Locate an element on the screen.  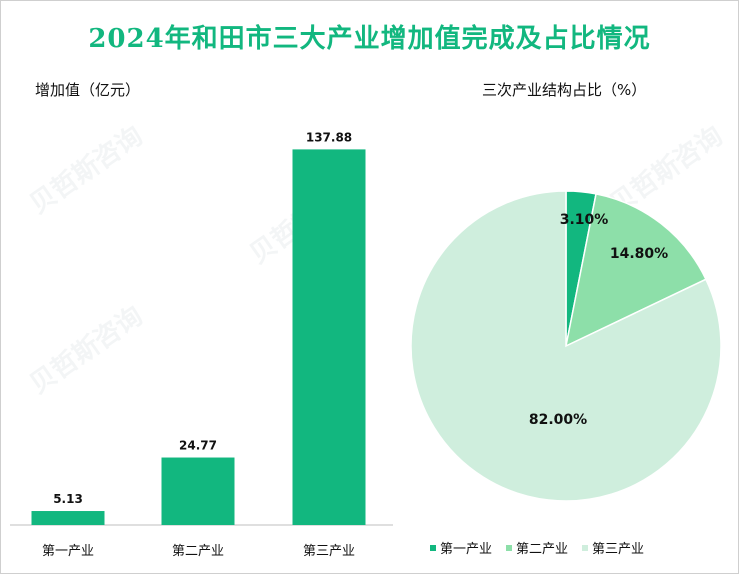
bar-category-label: 第一产业 is located at coordinates (68, 551).